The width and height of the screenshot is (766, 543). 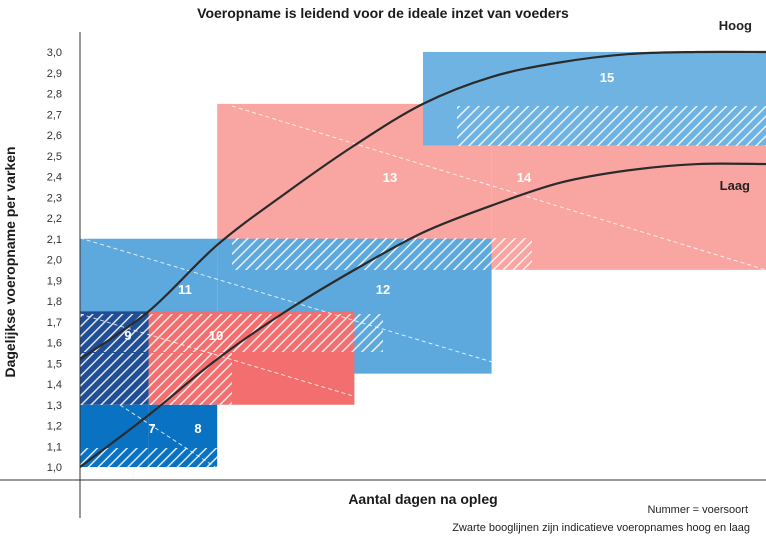 I want to click on y-tick-label: 2,0, so click(x=54, y=261).